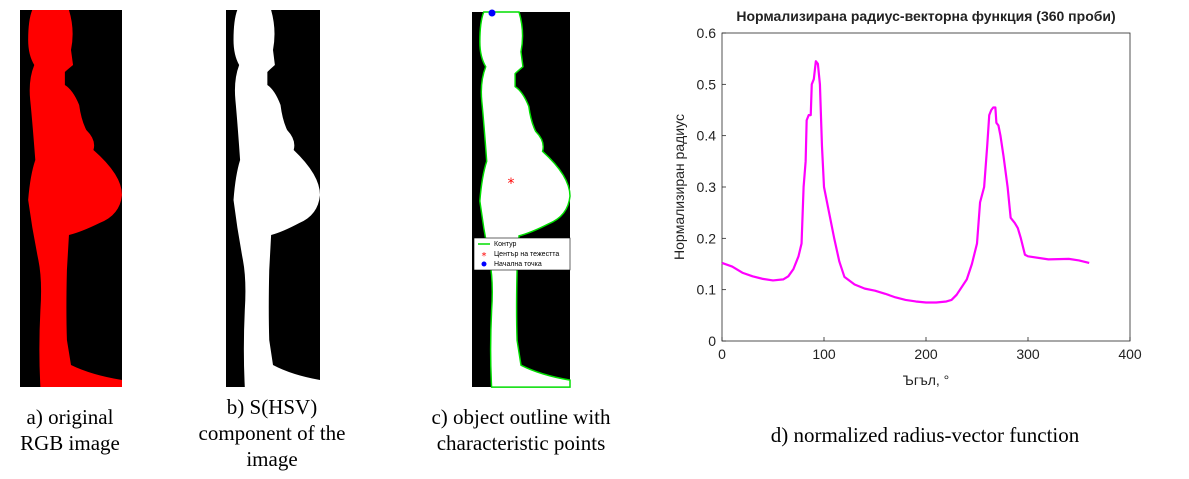 This screenshot has height=479, width=1189. What do you see at coordinates (707, 238) in the screenshot?
I see `y-tick-label: 0.2` at bounding box center [707, 238].